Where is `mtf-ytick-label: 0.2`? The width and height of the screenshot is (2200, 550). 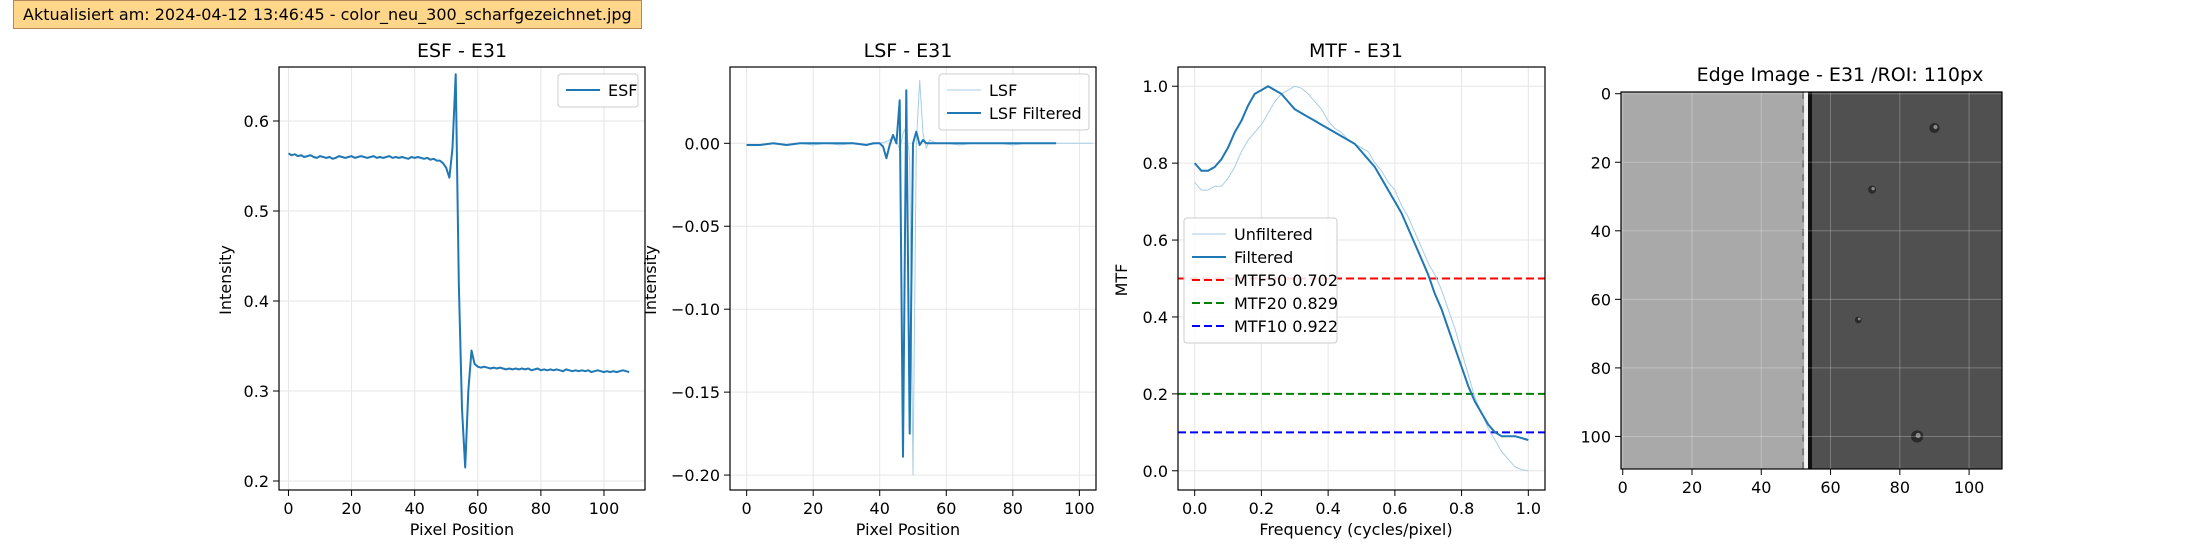
mtf-ytick-label: 0.2 is located at coordinates (1155, 394).